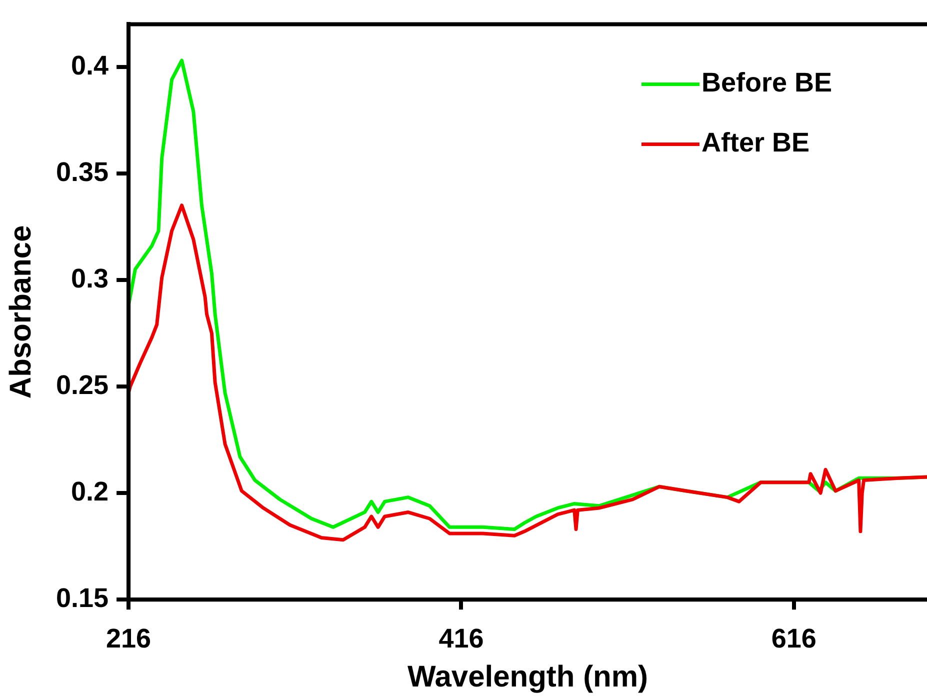 This screenshot has width=927, height=700. What do you see at coordinates (527, 677) in the screenshot?
I see `x-axis-title: Wavelength (nm)` at bounding box center [527, 677].